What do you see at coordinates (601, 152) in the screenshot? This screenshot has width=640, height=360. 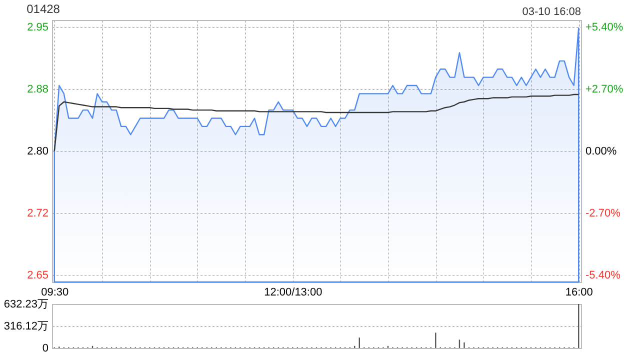 I see `y2-tick-label: 0.00%` at bounding box center [601, 152].